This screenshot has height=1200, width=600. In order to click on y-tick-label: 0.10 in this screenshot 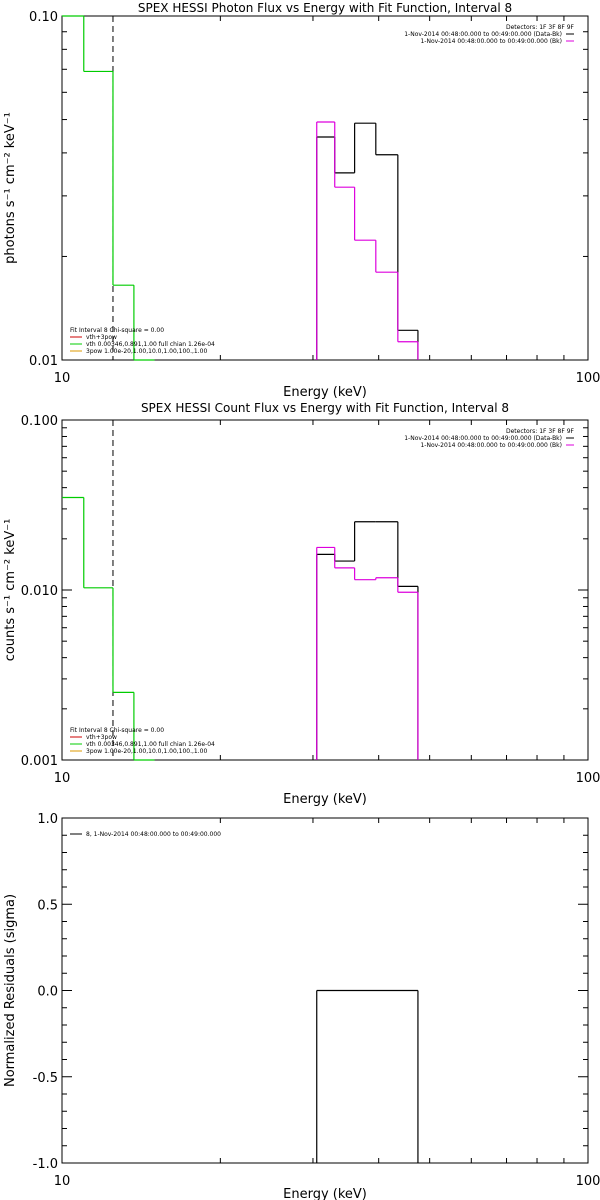, I will do `click(43, 17)`.